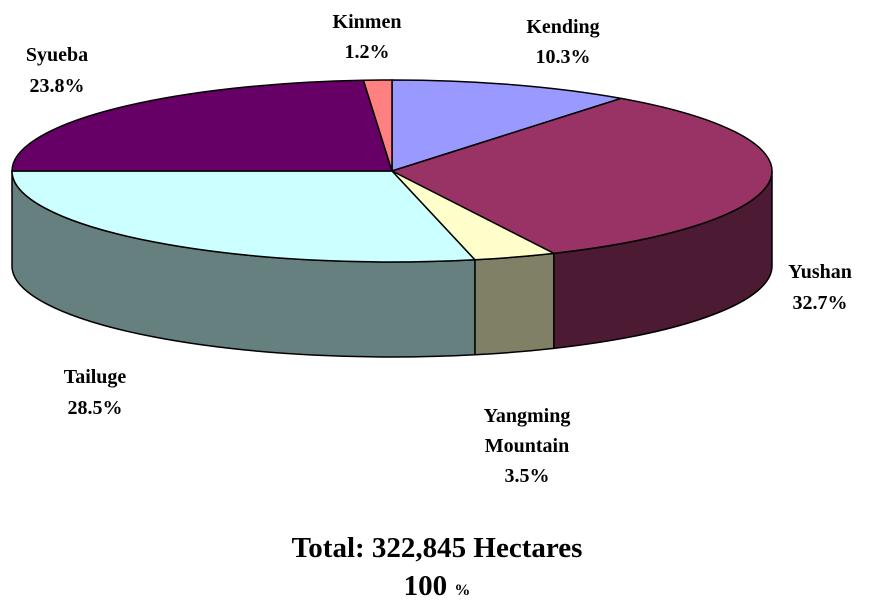 This screenshot has height=606, width=874. Describe the element at coordinates (563, 27) in the screenshot. I see `slice-label: Kending` at that location.